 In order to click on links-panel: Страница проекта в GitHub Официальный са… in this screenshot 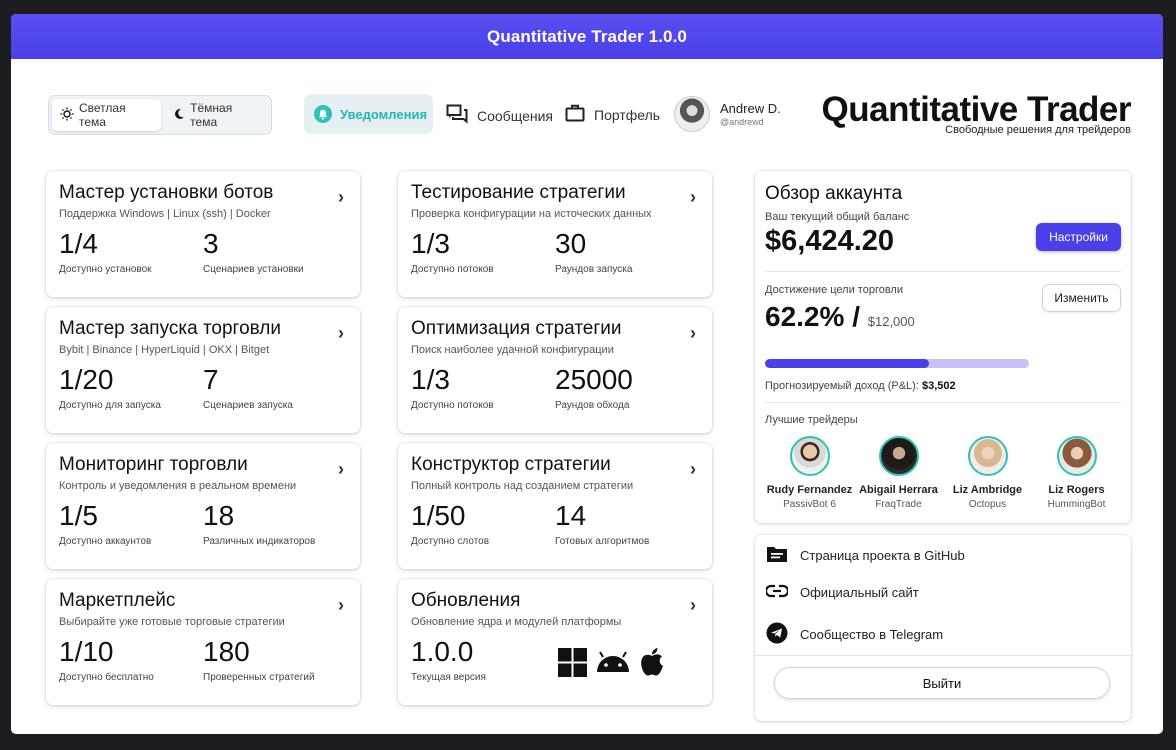, I will do `click(943, 628)`.